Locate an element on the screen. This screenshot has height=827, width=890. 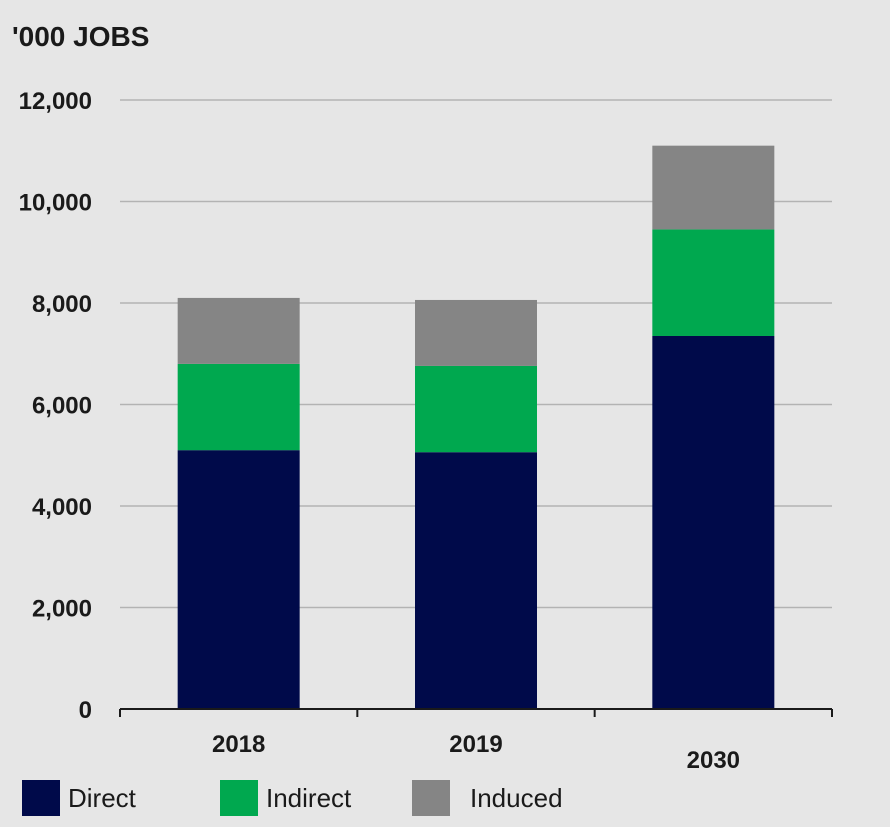
legend-label-direct: Direct is located at coordinates (102, 798).